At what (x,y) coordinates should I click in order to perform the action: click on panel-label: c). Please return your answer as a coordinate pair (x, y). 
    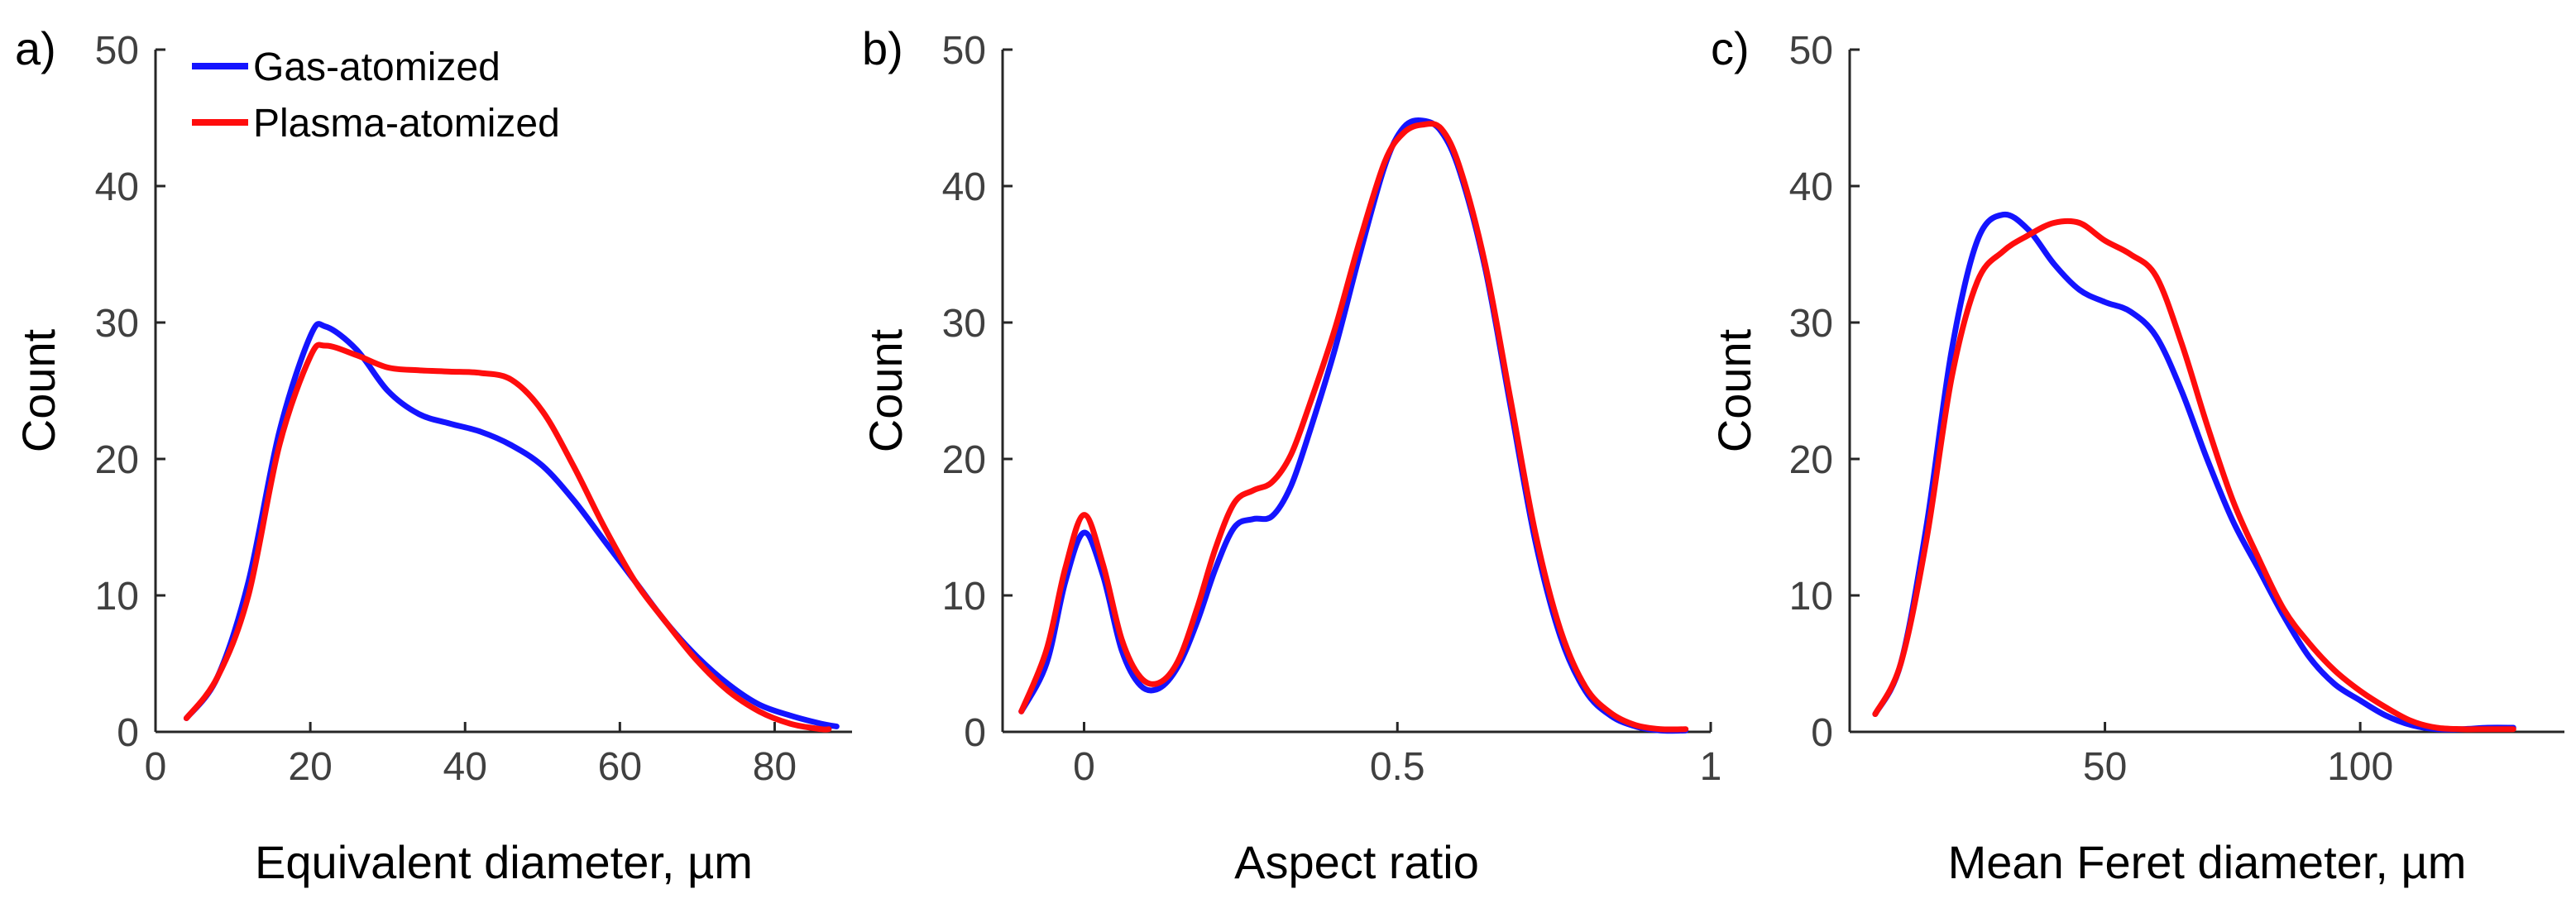
    Looking at the image, I should click on (1731, 48).